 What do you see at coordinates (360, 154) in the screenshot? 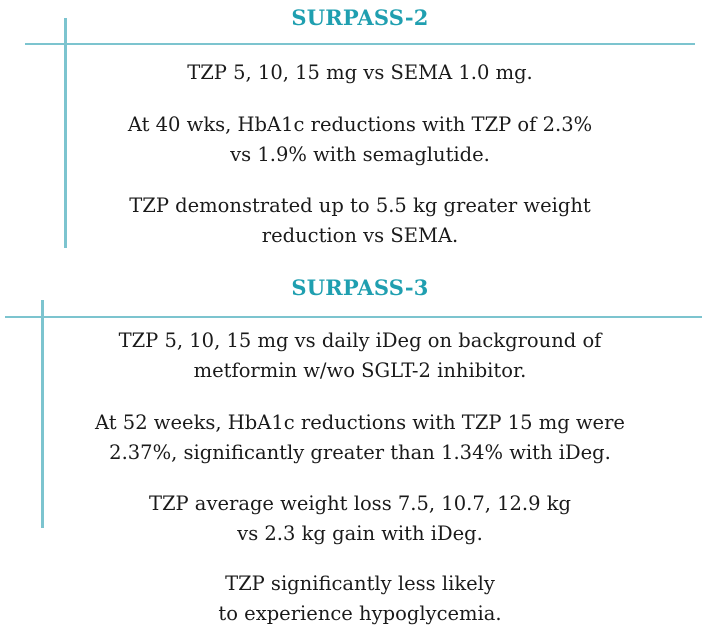
I see `surpass-2-hba1c-line-2: vs 1.9% with semaglutide.` at bounding box center [360, 154].